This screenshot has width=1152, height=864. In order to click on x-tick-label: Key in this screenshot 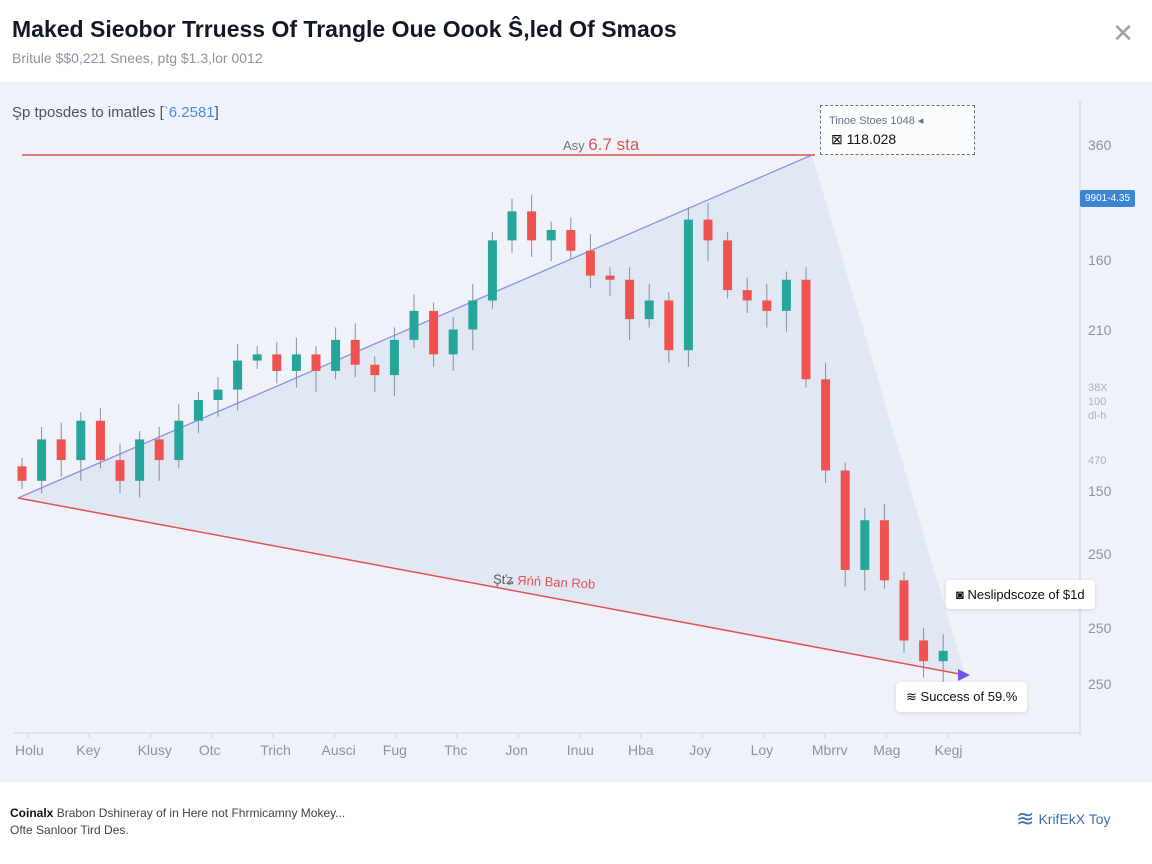, I will do `click(88, 750)`.